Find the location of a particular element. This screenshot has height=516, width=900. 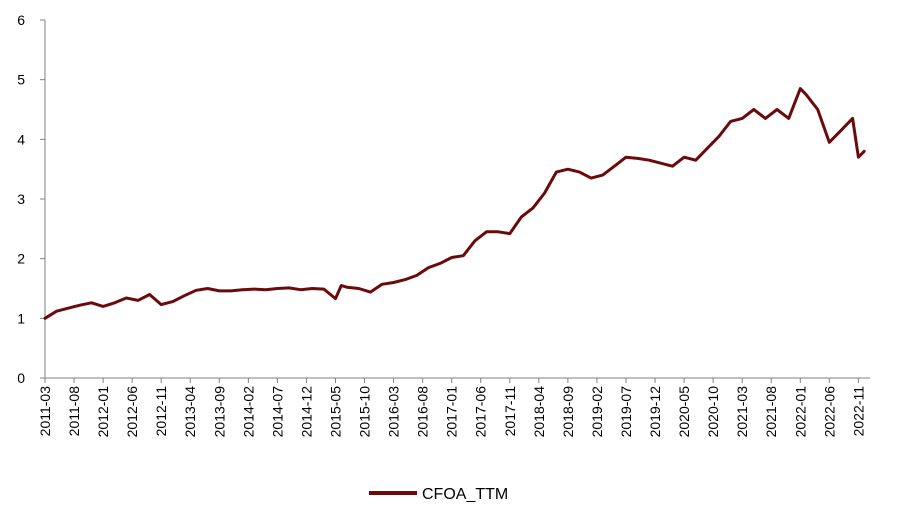

x-tick-label: 2016-08 is located at coordinates (423, 412).